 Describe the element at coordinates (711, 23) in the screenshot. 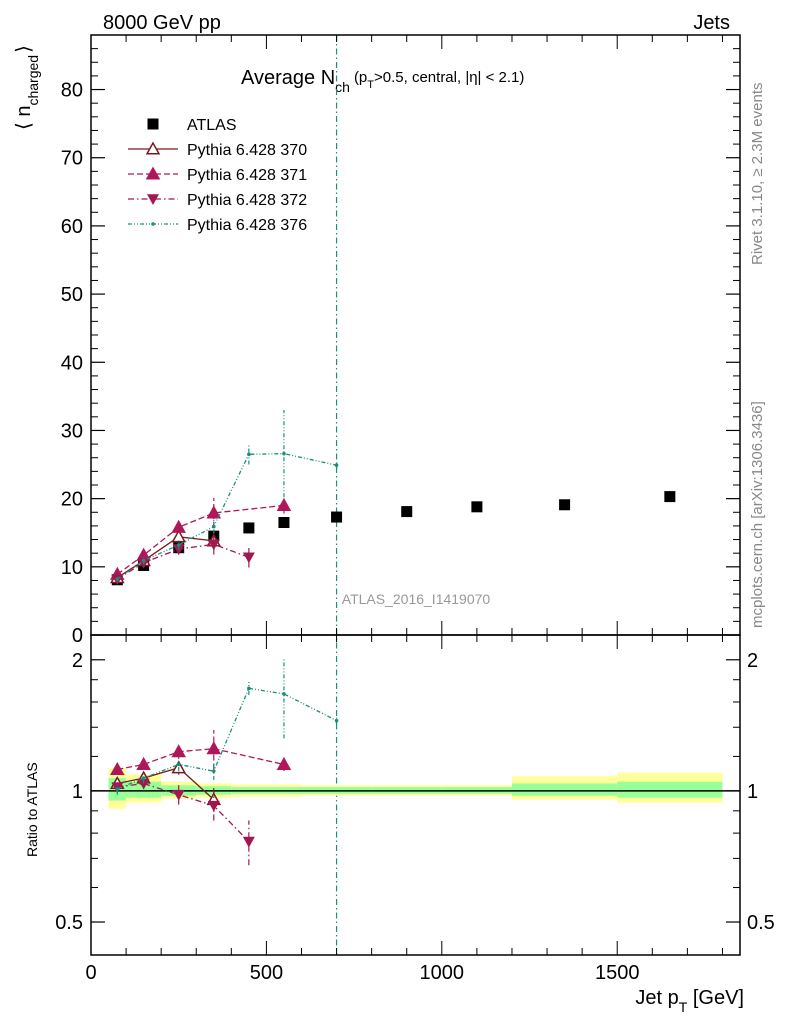

I see `header-process: Jets` at that location.